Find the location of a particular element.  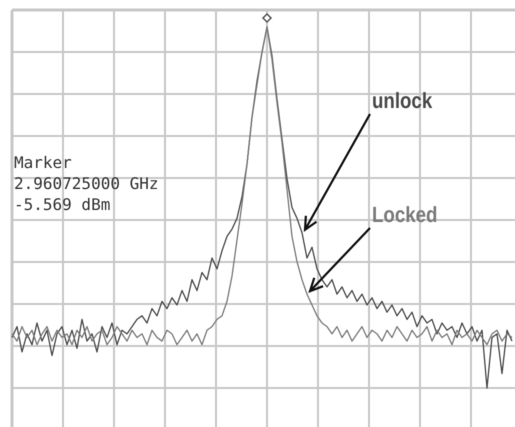

text: Locked is located at coordinates (405, 216).